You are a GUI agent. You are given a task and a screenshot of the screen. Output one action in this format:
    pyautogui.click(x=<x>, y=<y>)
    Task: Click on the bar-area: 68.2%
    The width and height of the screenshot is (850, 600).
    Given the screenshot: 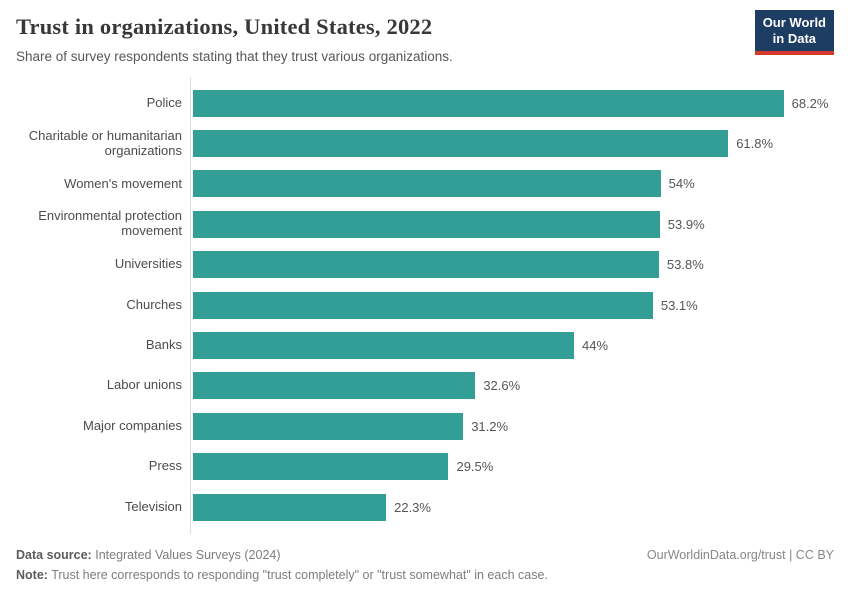 What is the action you would take?
    pyautogui.click(x=513, y=103)
    